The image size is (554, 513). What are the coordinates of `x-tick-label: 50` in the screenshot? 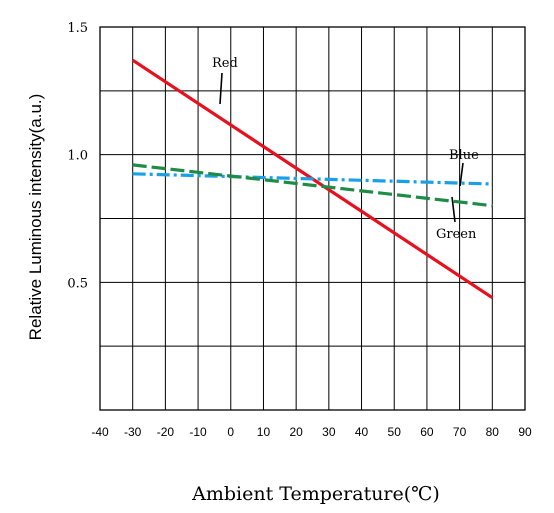 It's located at (395, 432).